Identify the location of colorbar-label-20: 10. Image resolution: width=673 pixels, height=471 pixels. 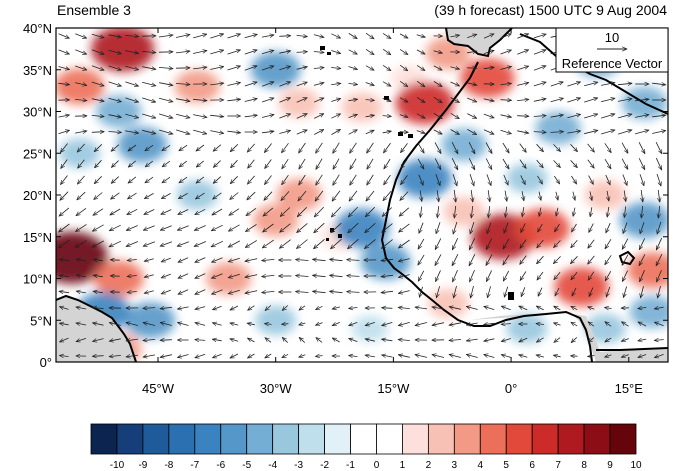
(636, 465).